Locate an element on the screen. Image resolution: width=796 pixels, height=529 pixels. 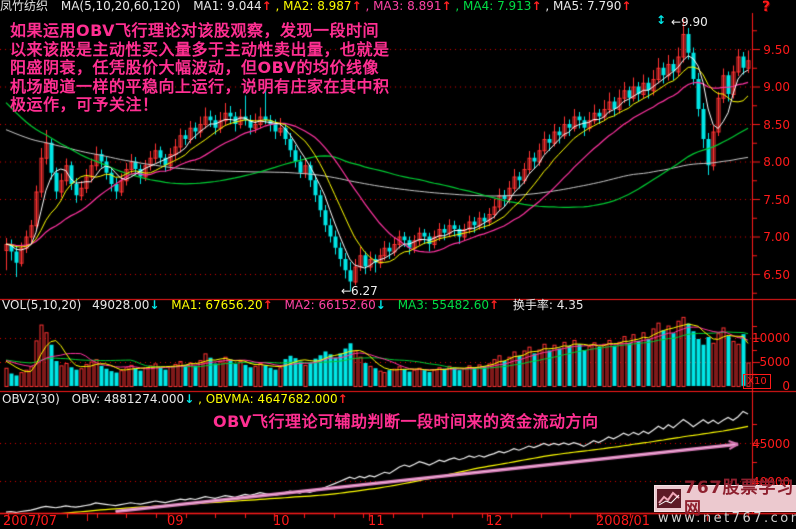
ma3-value: , MA3: 8.891 is located at coordinates (403, 6).